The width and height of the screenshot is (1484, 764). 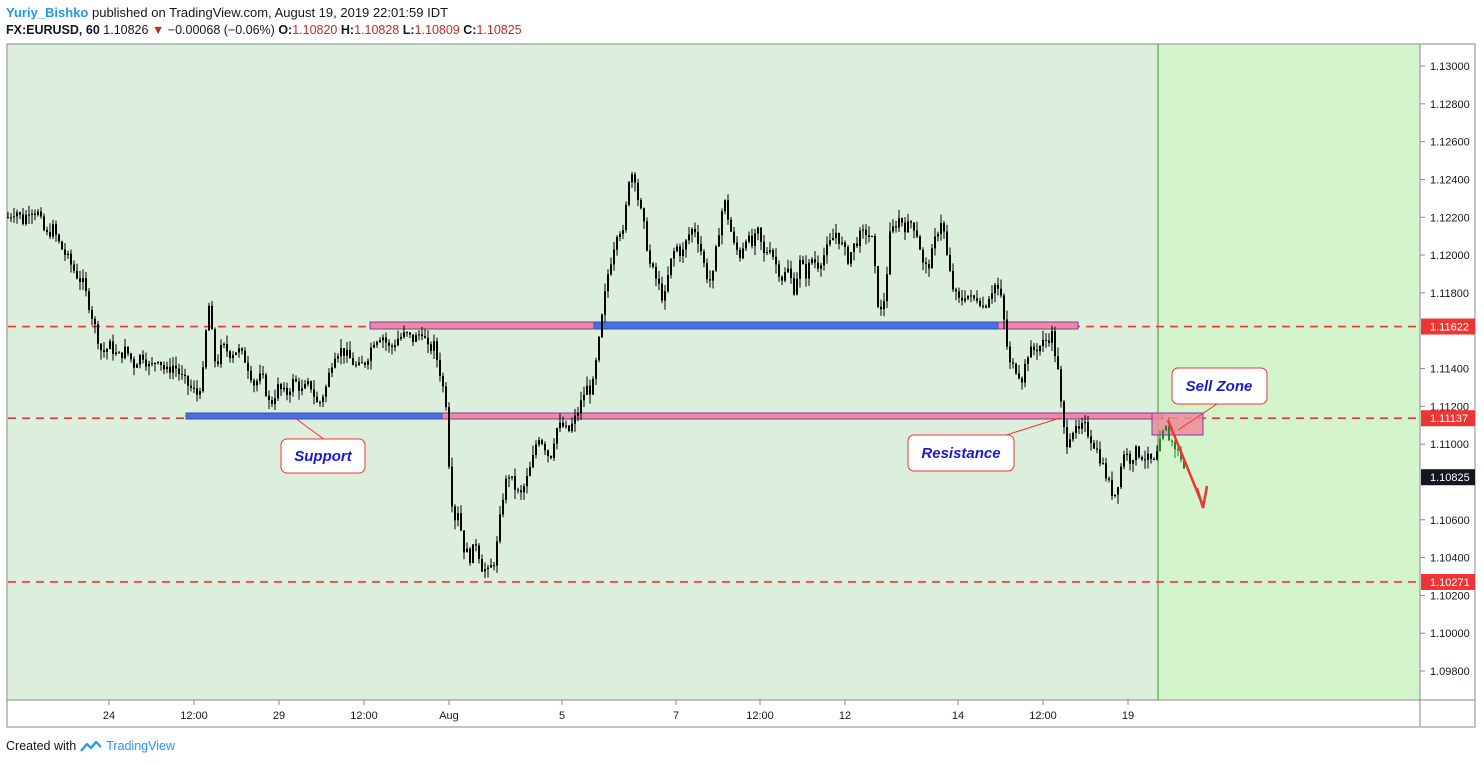 What do you see at coordinates (694, 378) in the screenshot?
I see `zone-boxes` at bounding box center [694, 378].